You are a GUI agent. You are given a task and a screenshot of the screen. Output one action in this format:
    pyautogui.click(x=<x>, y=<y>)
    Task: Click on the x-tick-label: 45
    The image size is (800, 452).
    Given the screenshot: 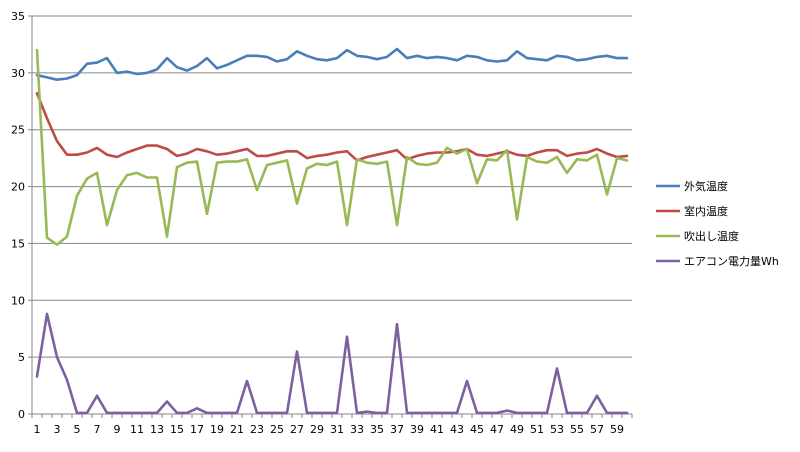 What is the action you would take?
    pyautogui.click(x=477, y=429)
    